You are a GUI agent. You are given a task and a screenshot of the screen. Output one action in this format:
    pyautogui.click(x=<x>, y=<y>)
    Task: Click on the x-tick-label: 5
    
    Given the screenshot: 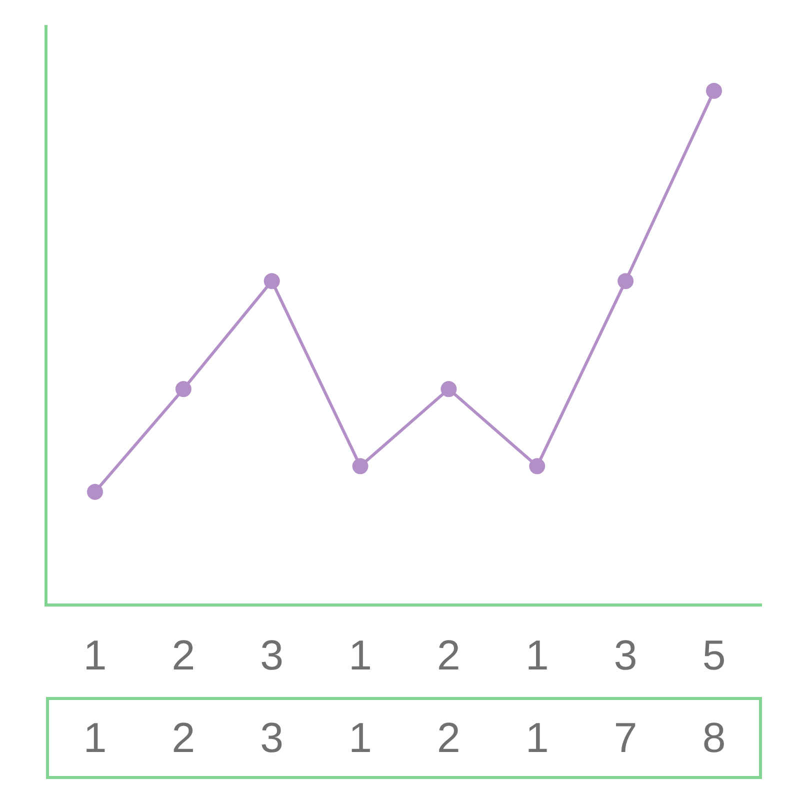 What is the action you would take?
    pyautogui.click(x=714, y=655)
    